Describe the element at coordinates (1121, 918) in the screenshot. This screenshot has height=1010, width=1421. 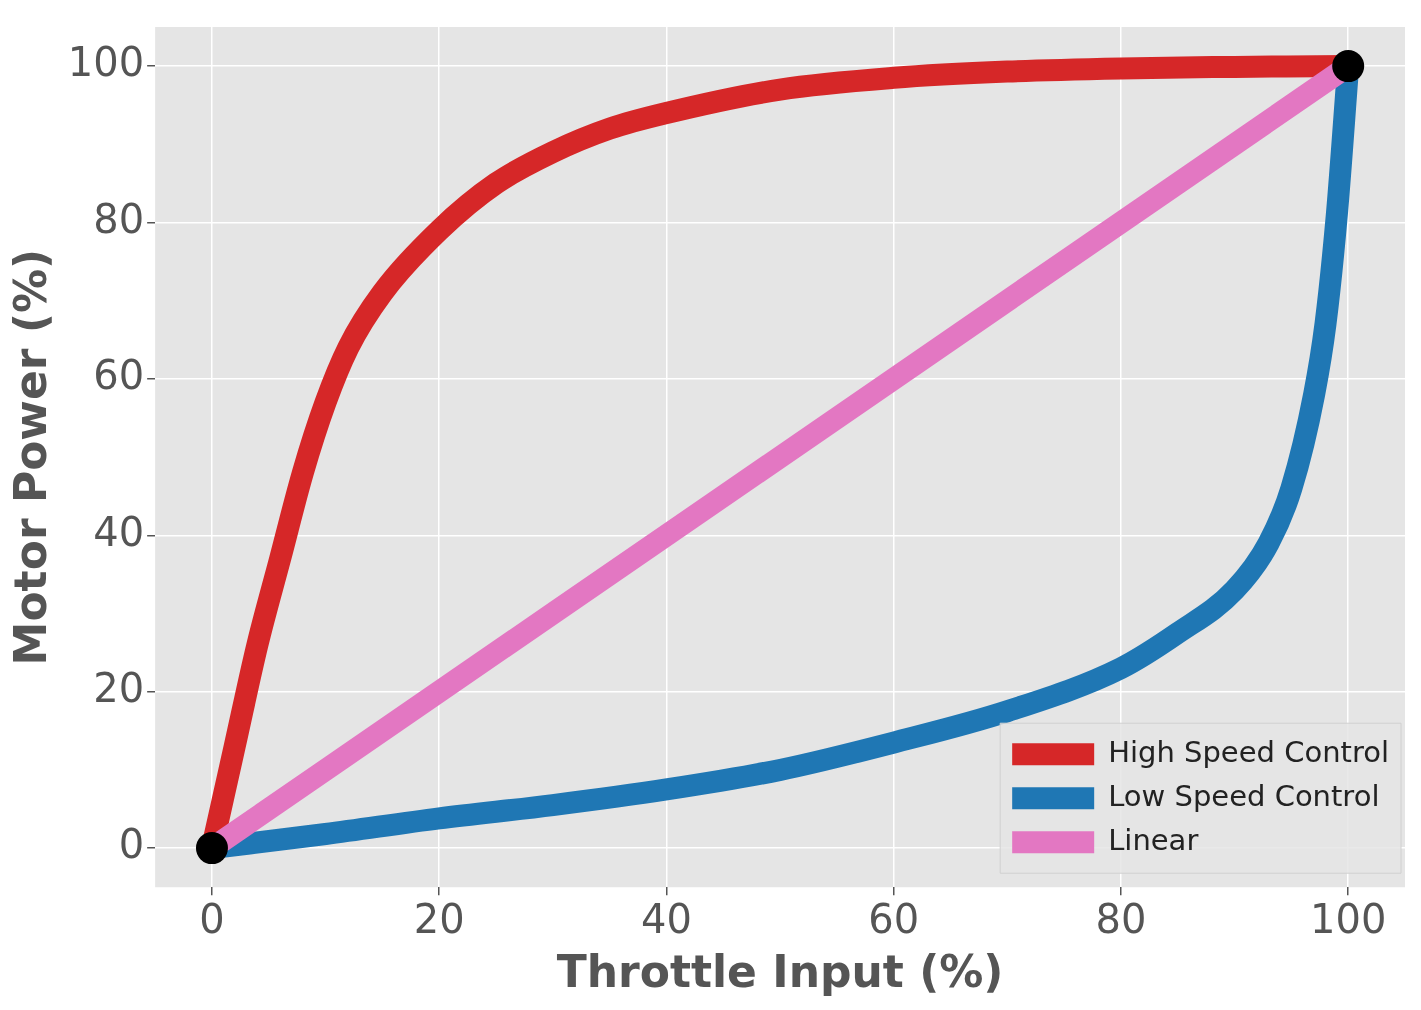
I see `x-tick-label: 80` at that location.